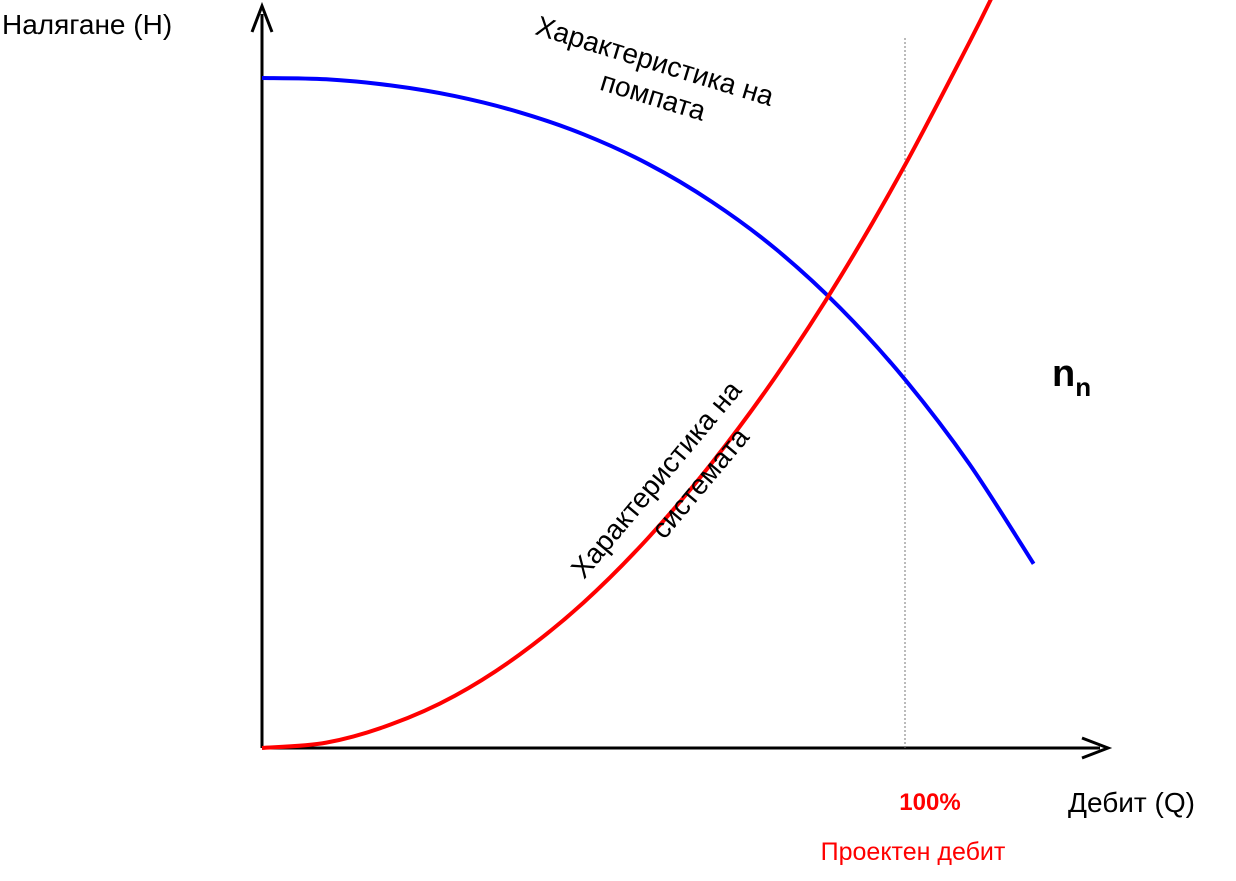  I want to click on speed-label-subscript: n, so click(1083, 387).